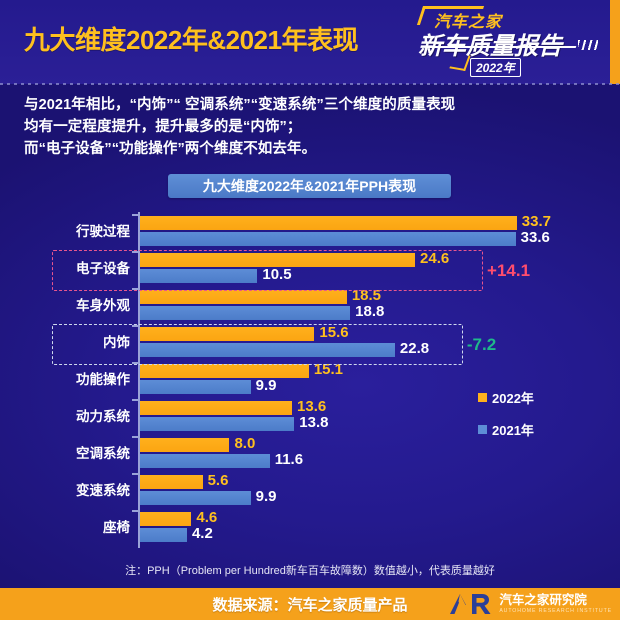  What do you see at coordinates (314, 422) in the screenshot?
I see `value-label-2021: 13.8` at bounding box center [314, 422].